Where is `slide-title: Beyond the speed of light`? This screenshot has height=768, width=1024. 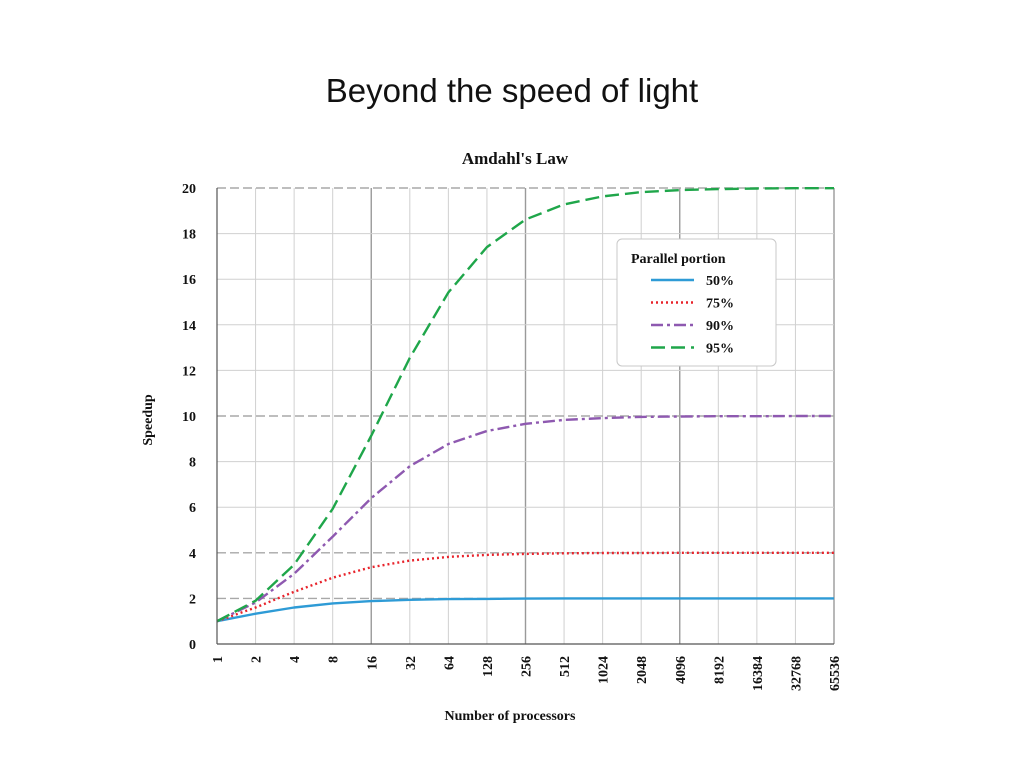 slide-title: Beyond the speed of light is located at coordinates (512, 90).